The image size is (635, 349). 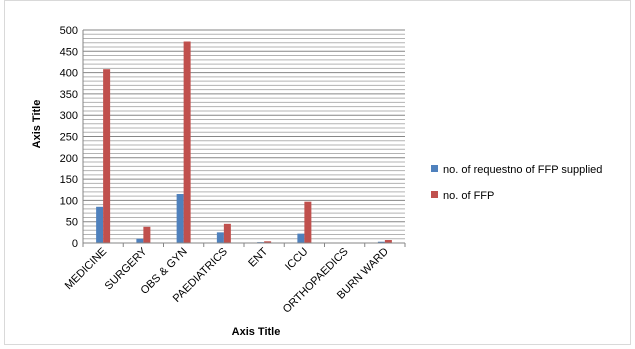 What do you see at coordinates (381, 242) in the screenshot?
I see `bar-requests-burn-ward` at bounding box center [381, 242].